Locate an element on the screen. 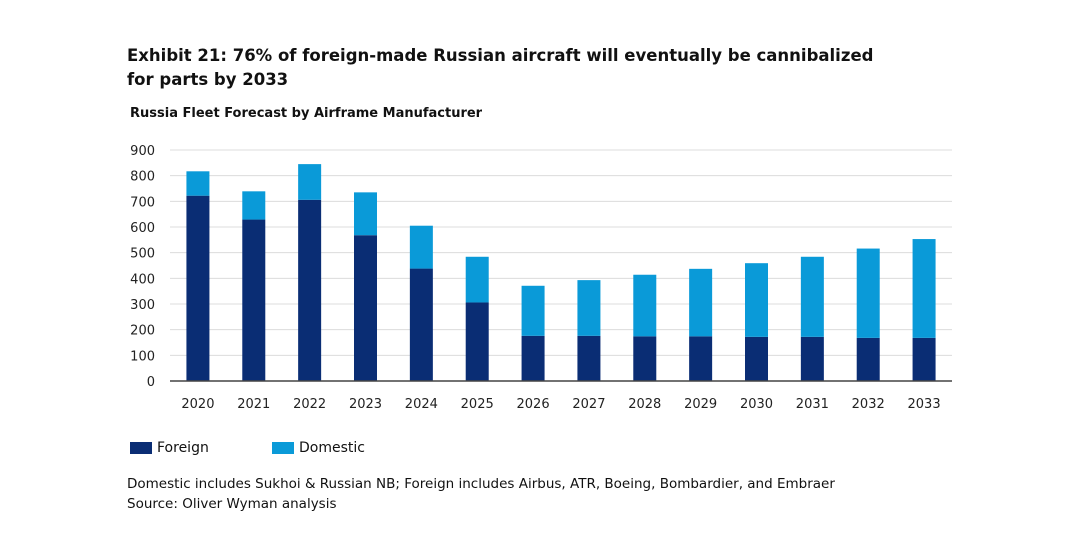  bar-domestic-2023 is located at coordinates (365, 214).